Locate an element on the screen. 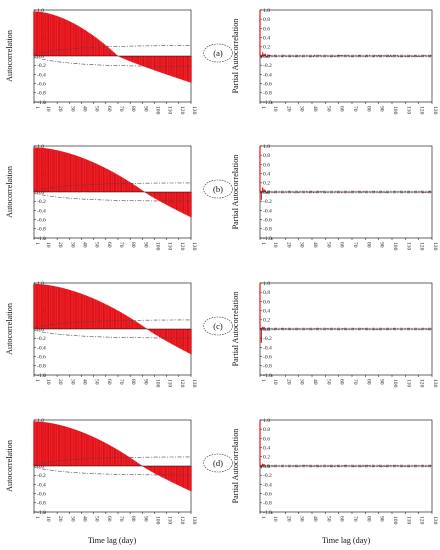  y-tick-label: 0.8 is located at coordinates (266, 156).